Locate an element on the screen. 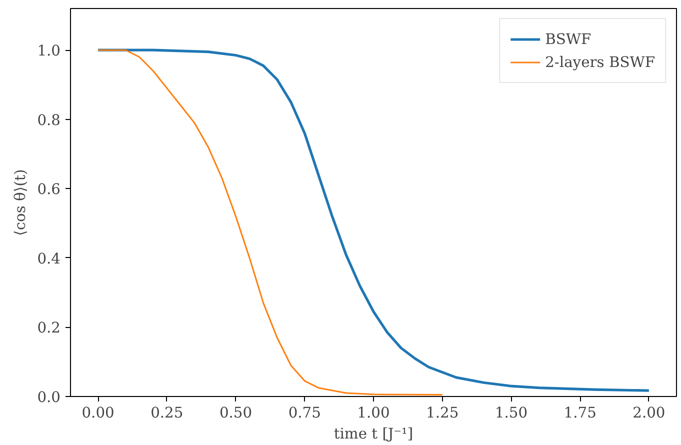 Image resolution: width=681 pixels, height=445 pixels. legend-label: 2-layers BSWF is located at coordinates (600, 62).